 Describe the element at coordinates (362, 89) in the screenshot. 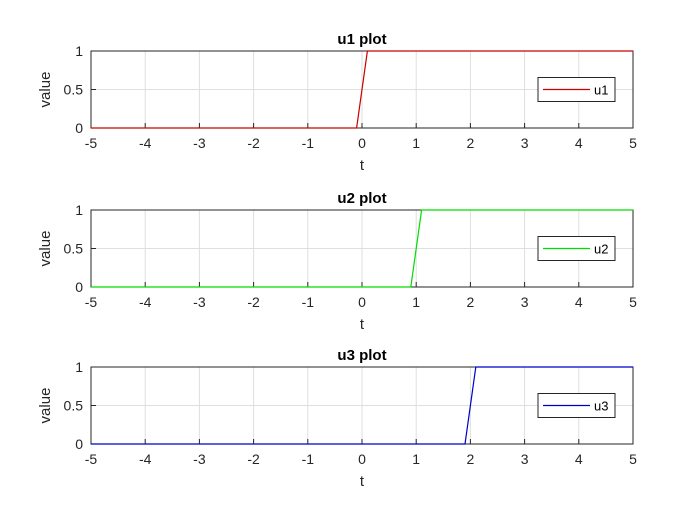

I see `series-line-u1` at that location.